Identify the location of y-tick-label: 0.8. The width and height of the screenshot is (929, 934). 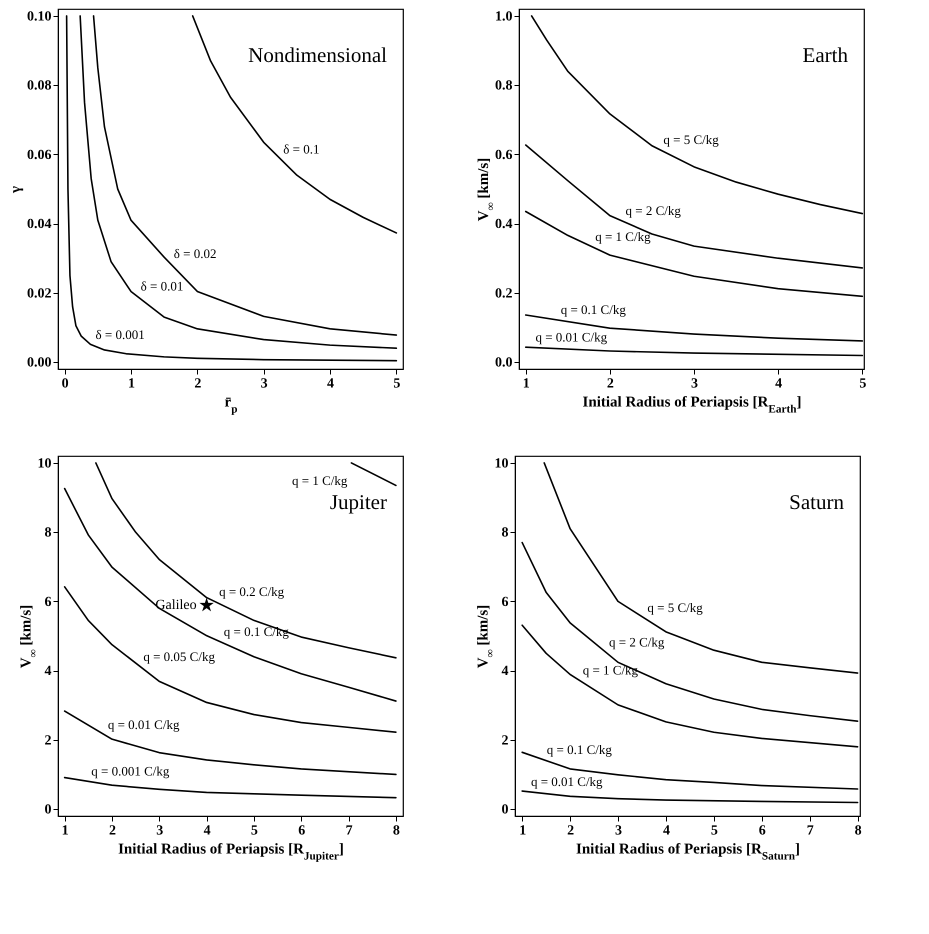
(503, 86).